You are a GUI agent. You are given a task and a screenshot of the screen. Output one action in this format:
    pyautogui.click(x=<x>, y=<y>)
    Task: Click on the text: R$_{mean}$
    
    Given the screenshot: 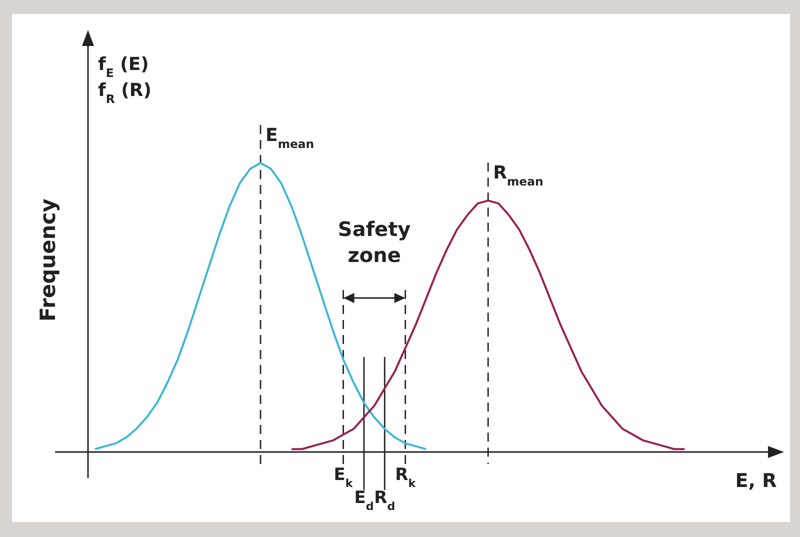 What is the action you would take?
    pyautogui.click(x=518, y=175)
    